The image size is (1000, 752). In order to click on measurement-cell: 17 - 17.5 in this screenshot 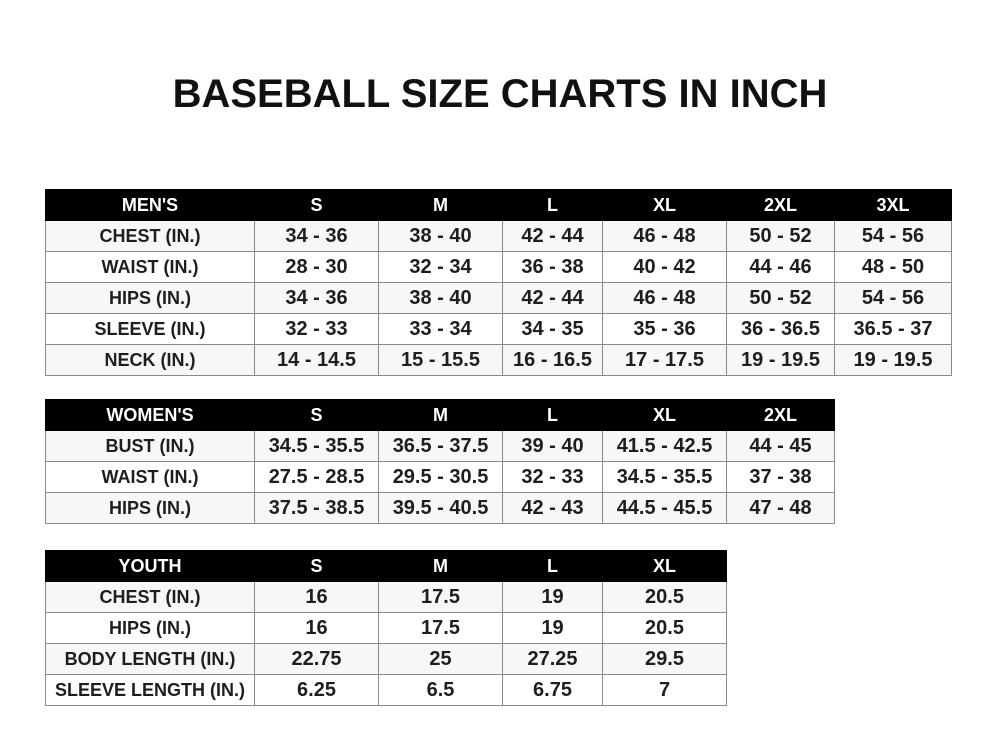, I will do `click(664, 360)`.